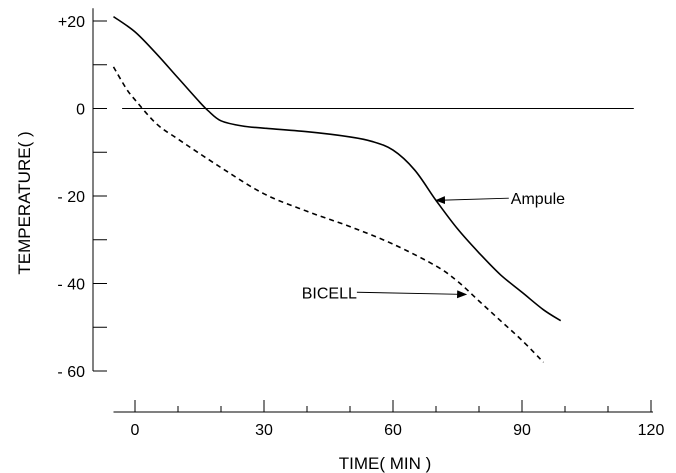 Image resolution: width=676 pixels, height=473 pixels. Describe the element at coordinates (538, 199) in the screenshot. I see `annotation-ampule-label: Ampule` at that location.